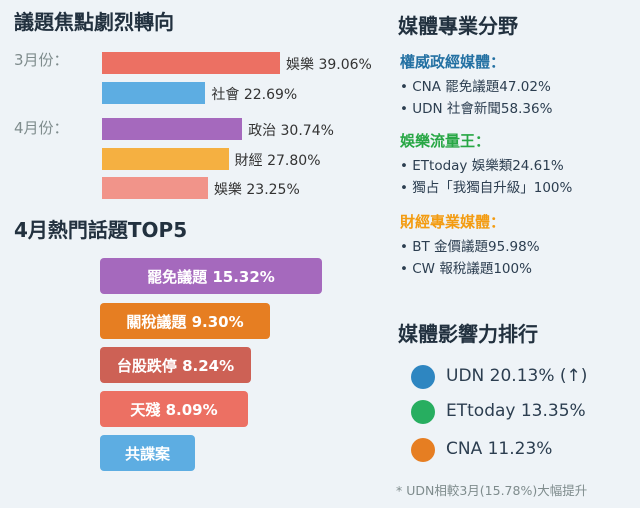  I want to click on topic-bar-label: 社會 22.69%, so click(254, 95).